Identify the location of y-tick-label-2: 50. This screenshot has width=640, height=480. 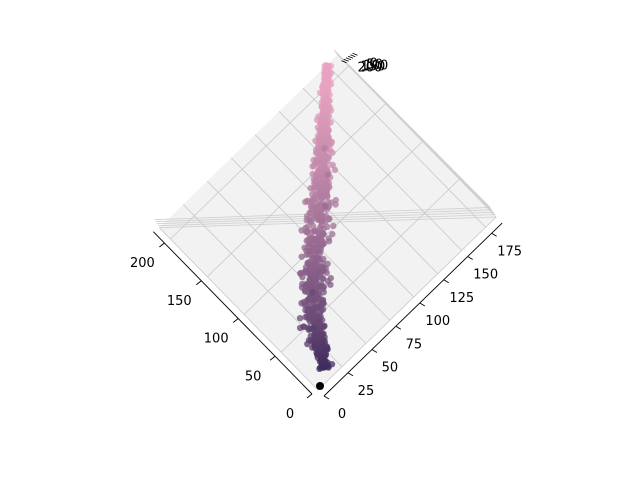
(390, 368).